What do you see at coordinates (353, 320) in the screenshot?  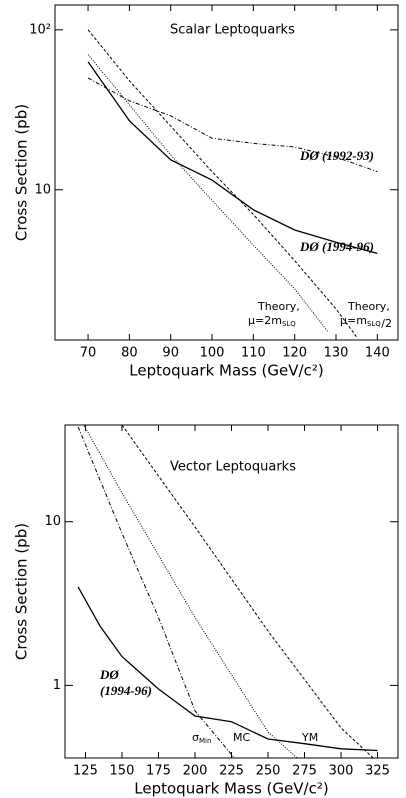 I see `annotation: μ=m` at bounding box center [353, 320].